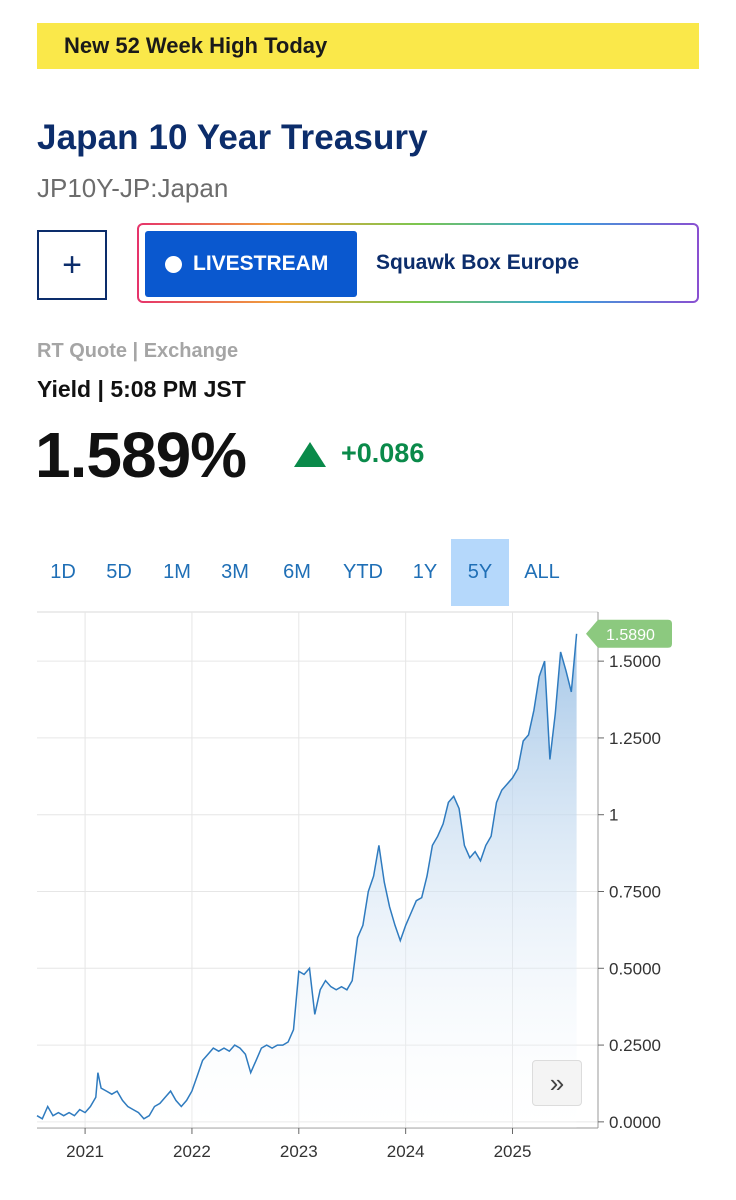 The width and height of the screenshot is (736, 1200). Describe the element at coordinates (635, 892) in the screenshot. I see `y-tick-label: 0.7500` at that location.